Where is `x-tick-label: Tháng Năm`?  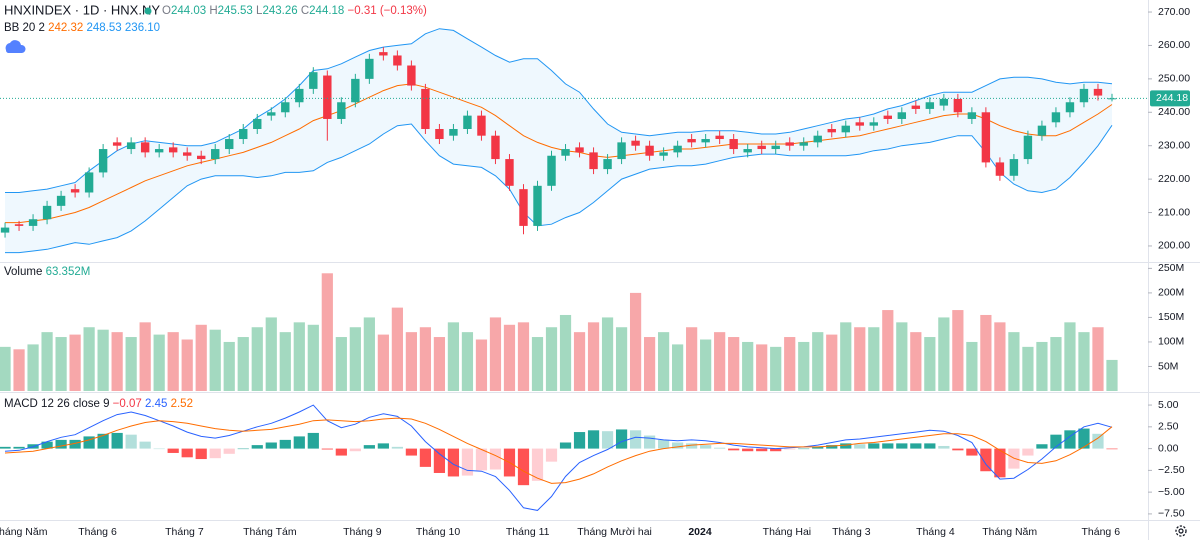
x-tick-label: Tháng Năm is located at coordinates (24, 532).